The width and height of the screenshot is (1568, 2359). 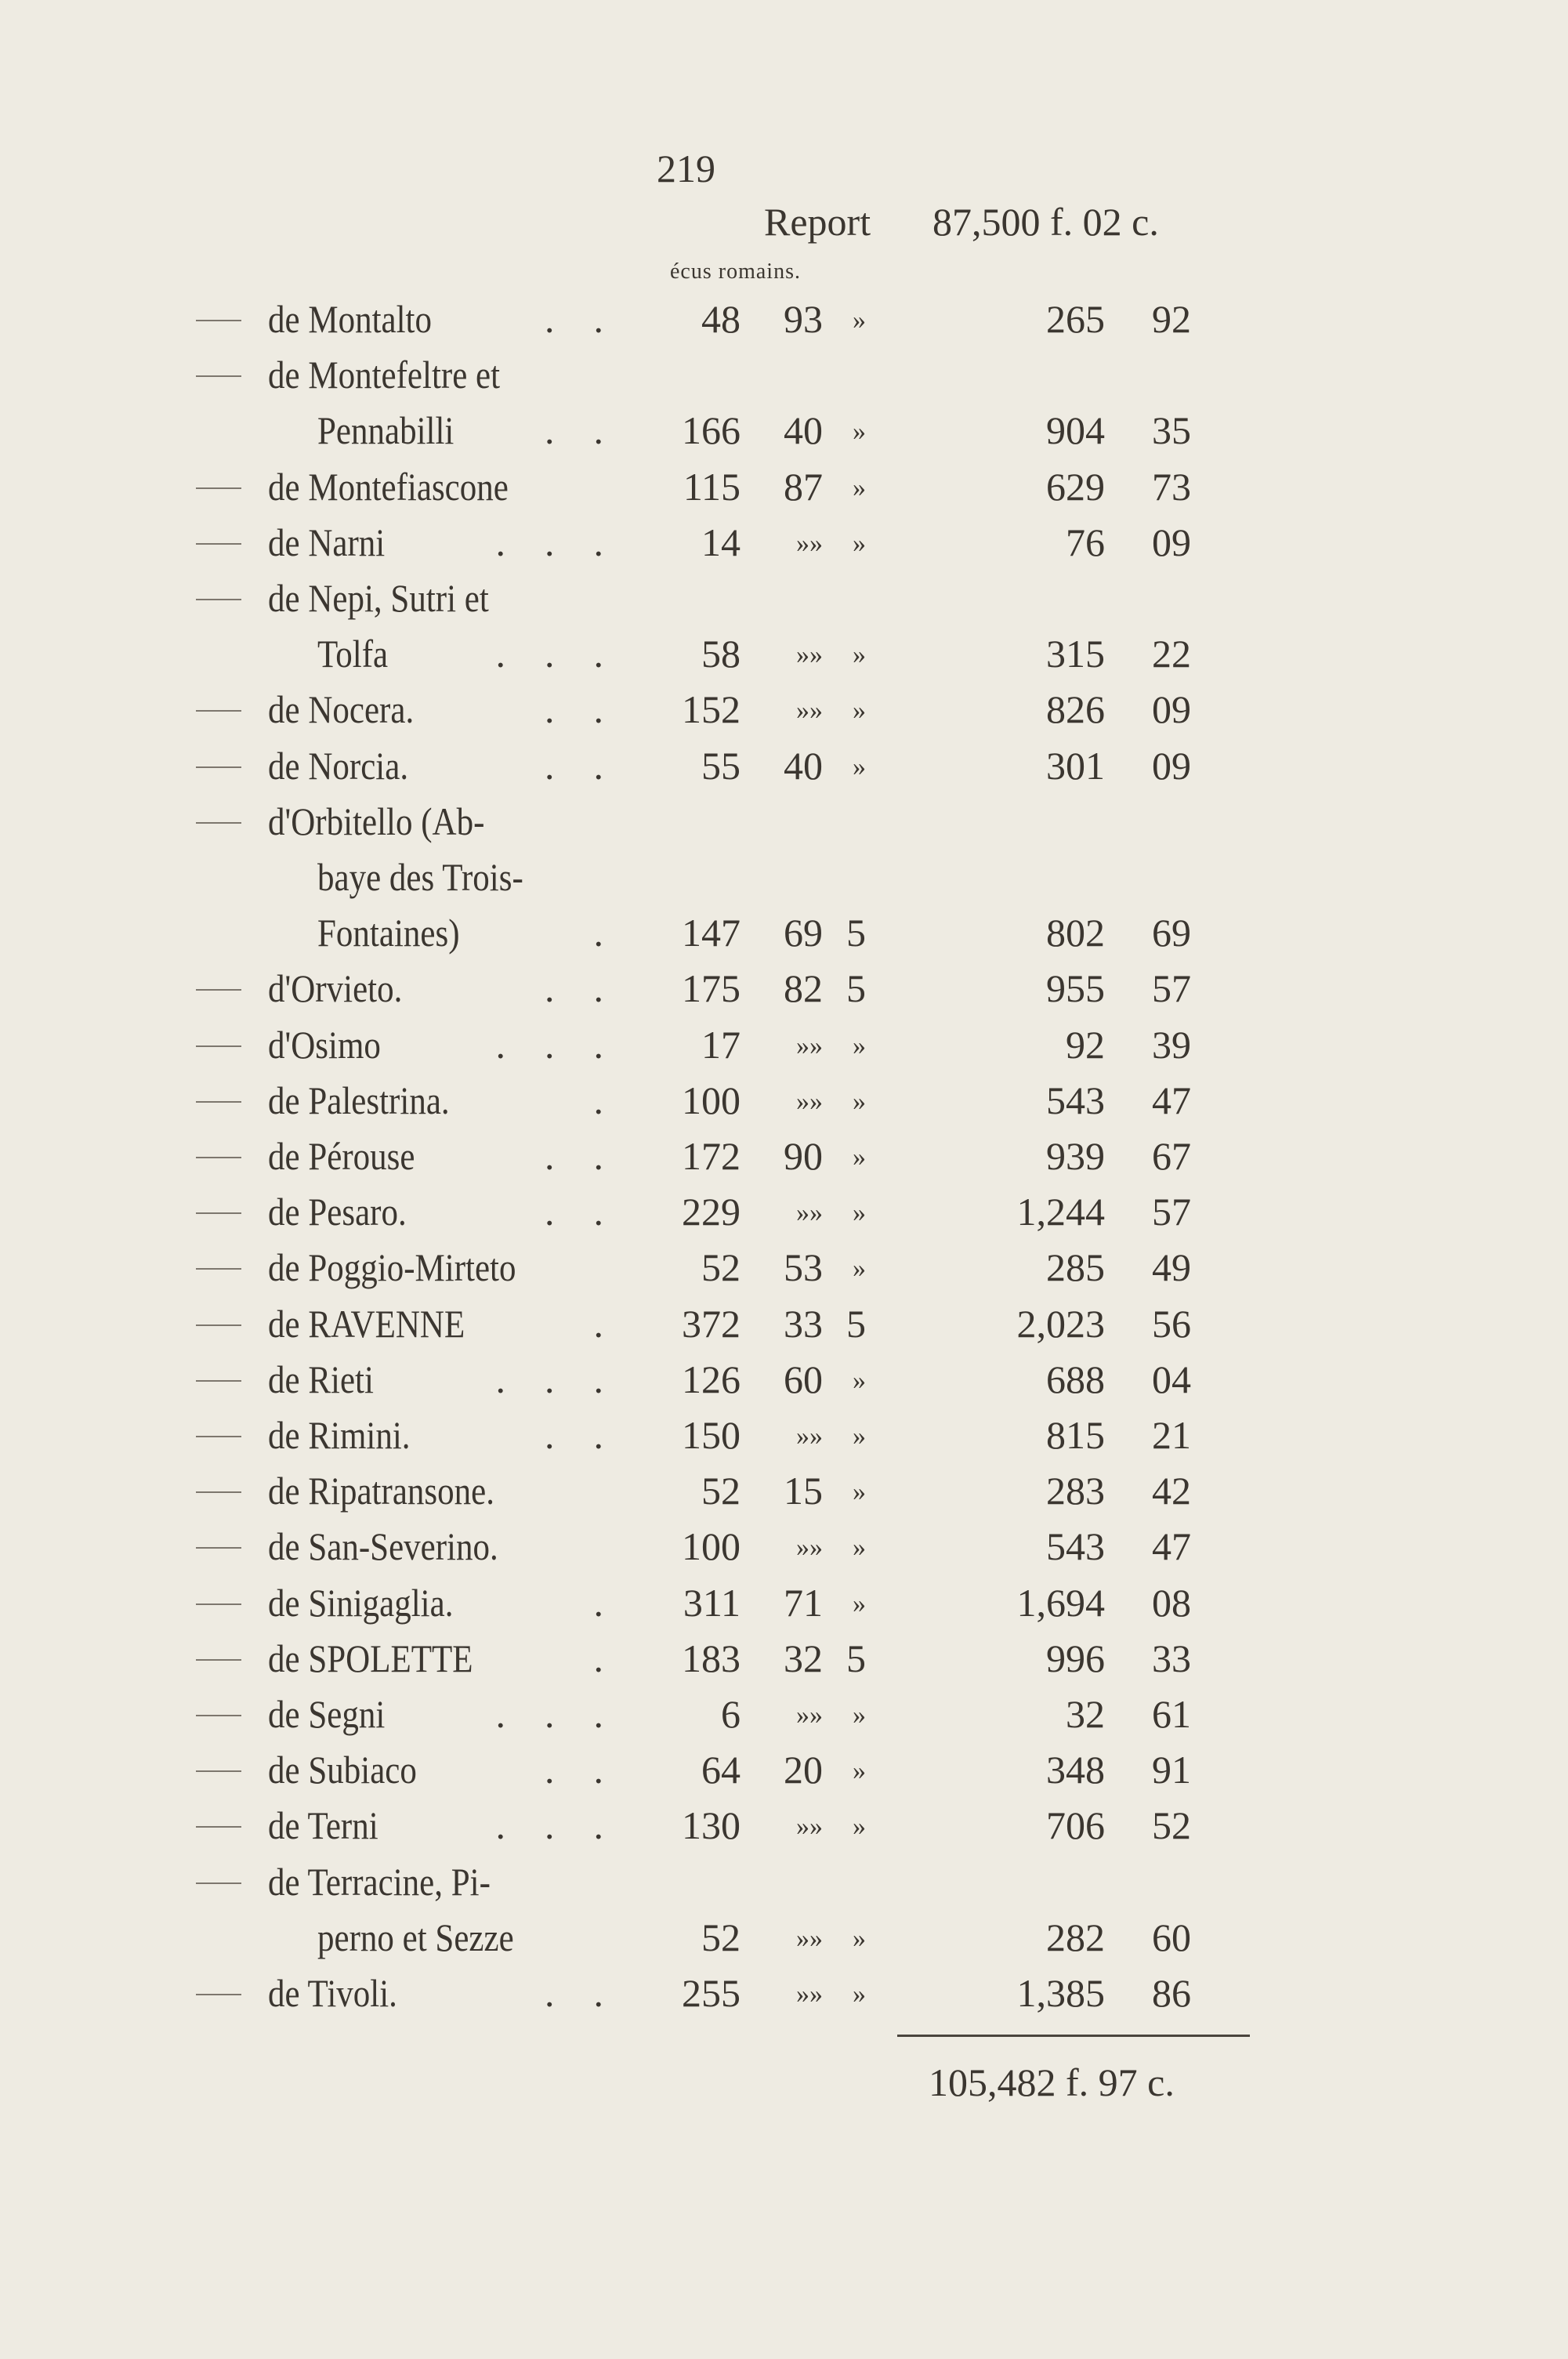 I want to click on entry-name: de Terni, so click(x=323, y=1826).